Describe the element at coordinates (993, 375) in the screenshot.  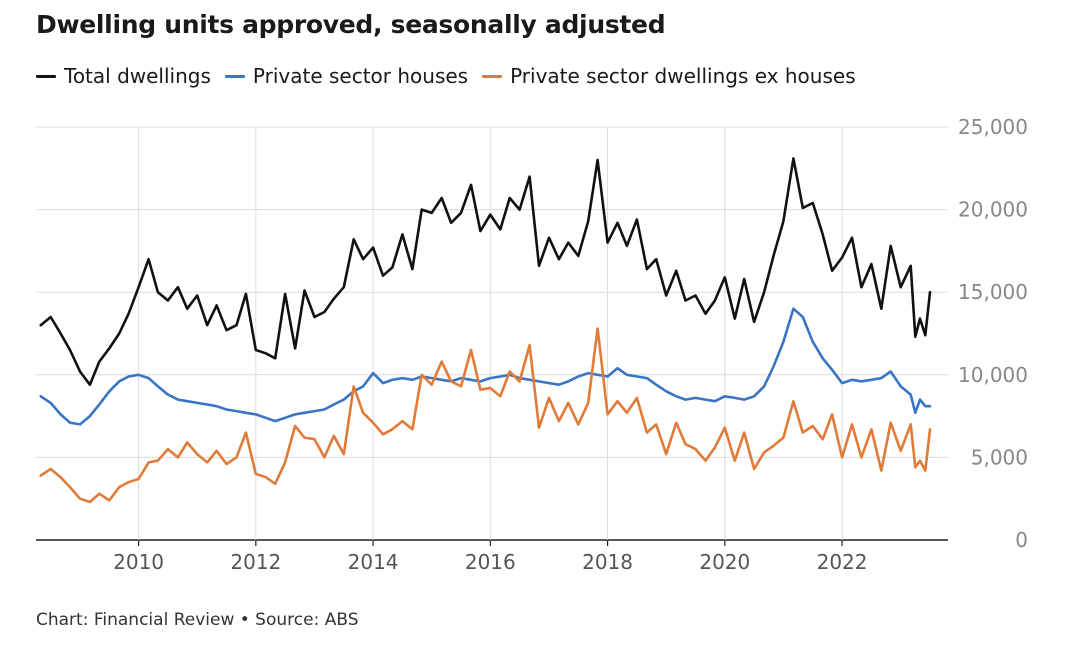
I see `y-tick-label: 10,000` at that location.